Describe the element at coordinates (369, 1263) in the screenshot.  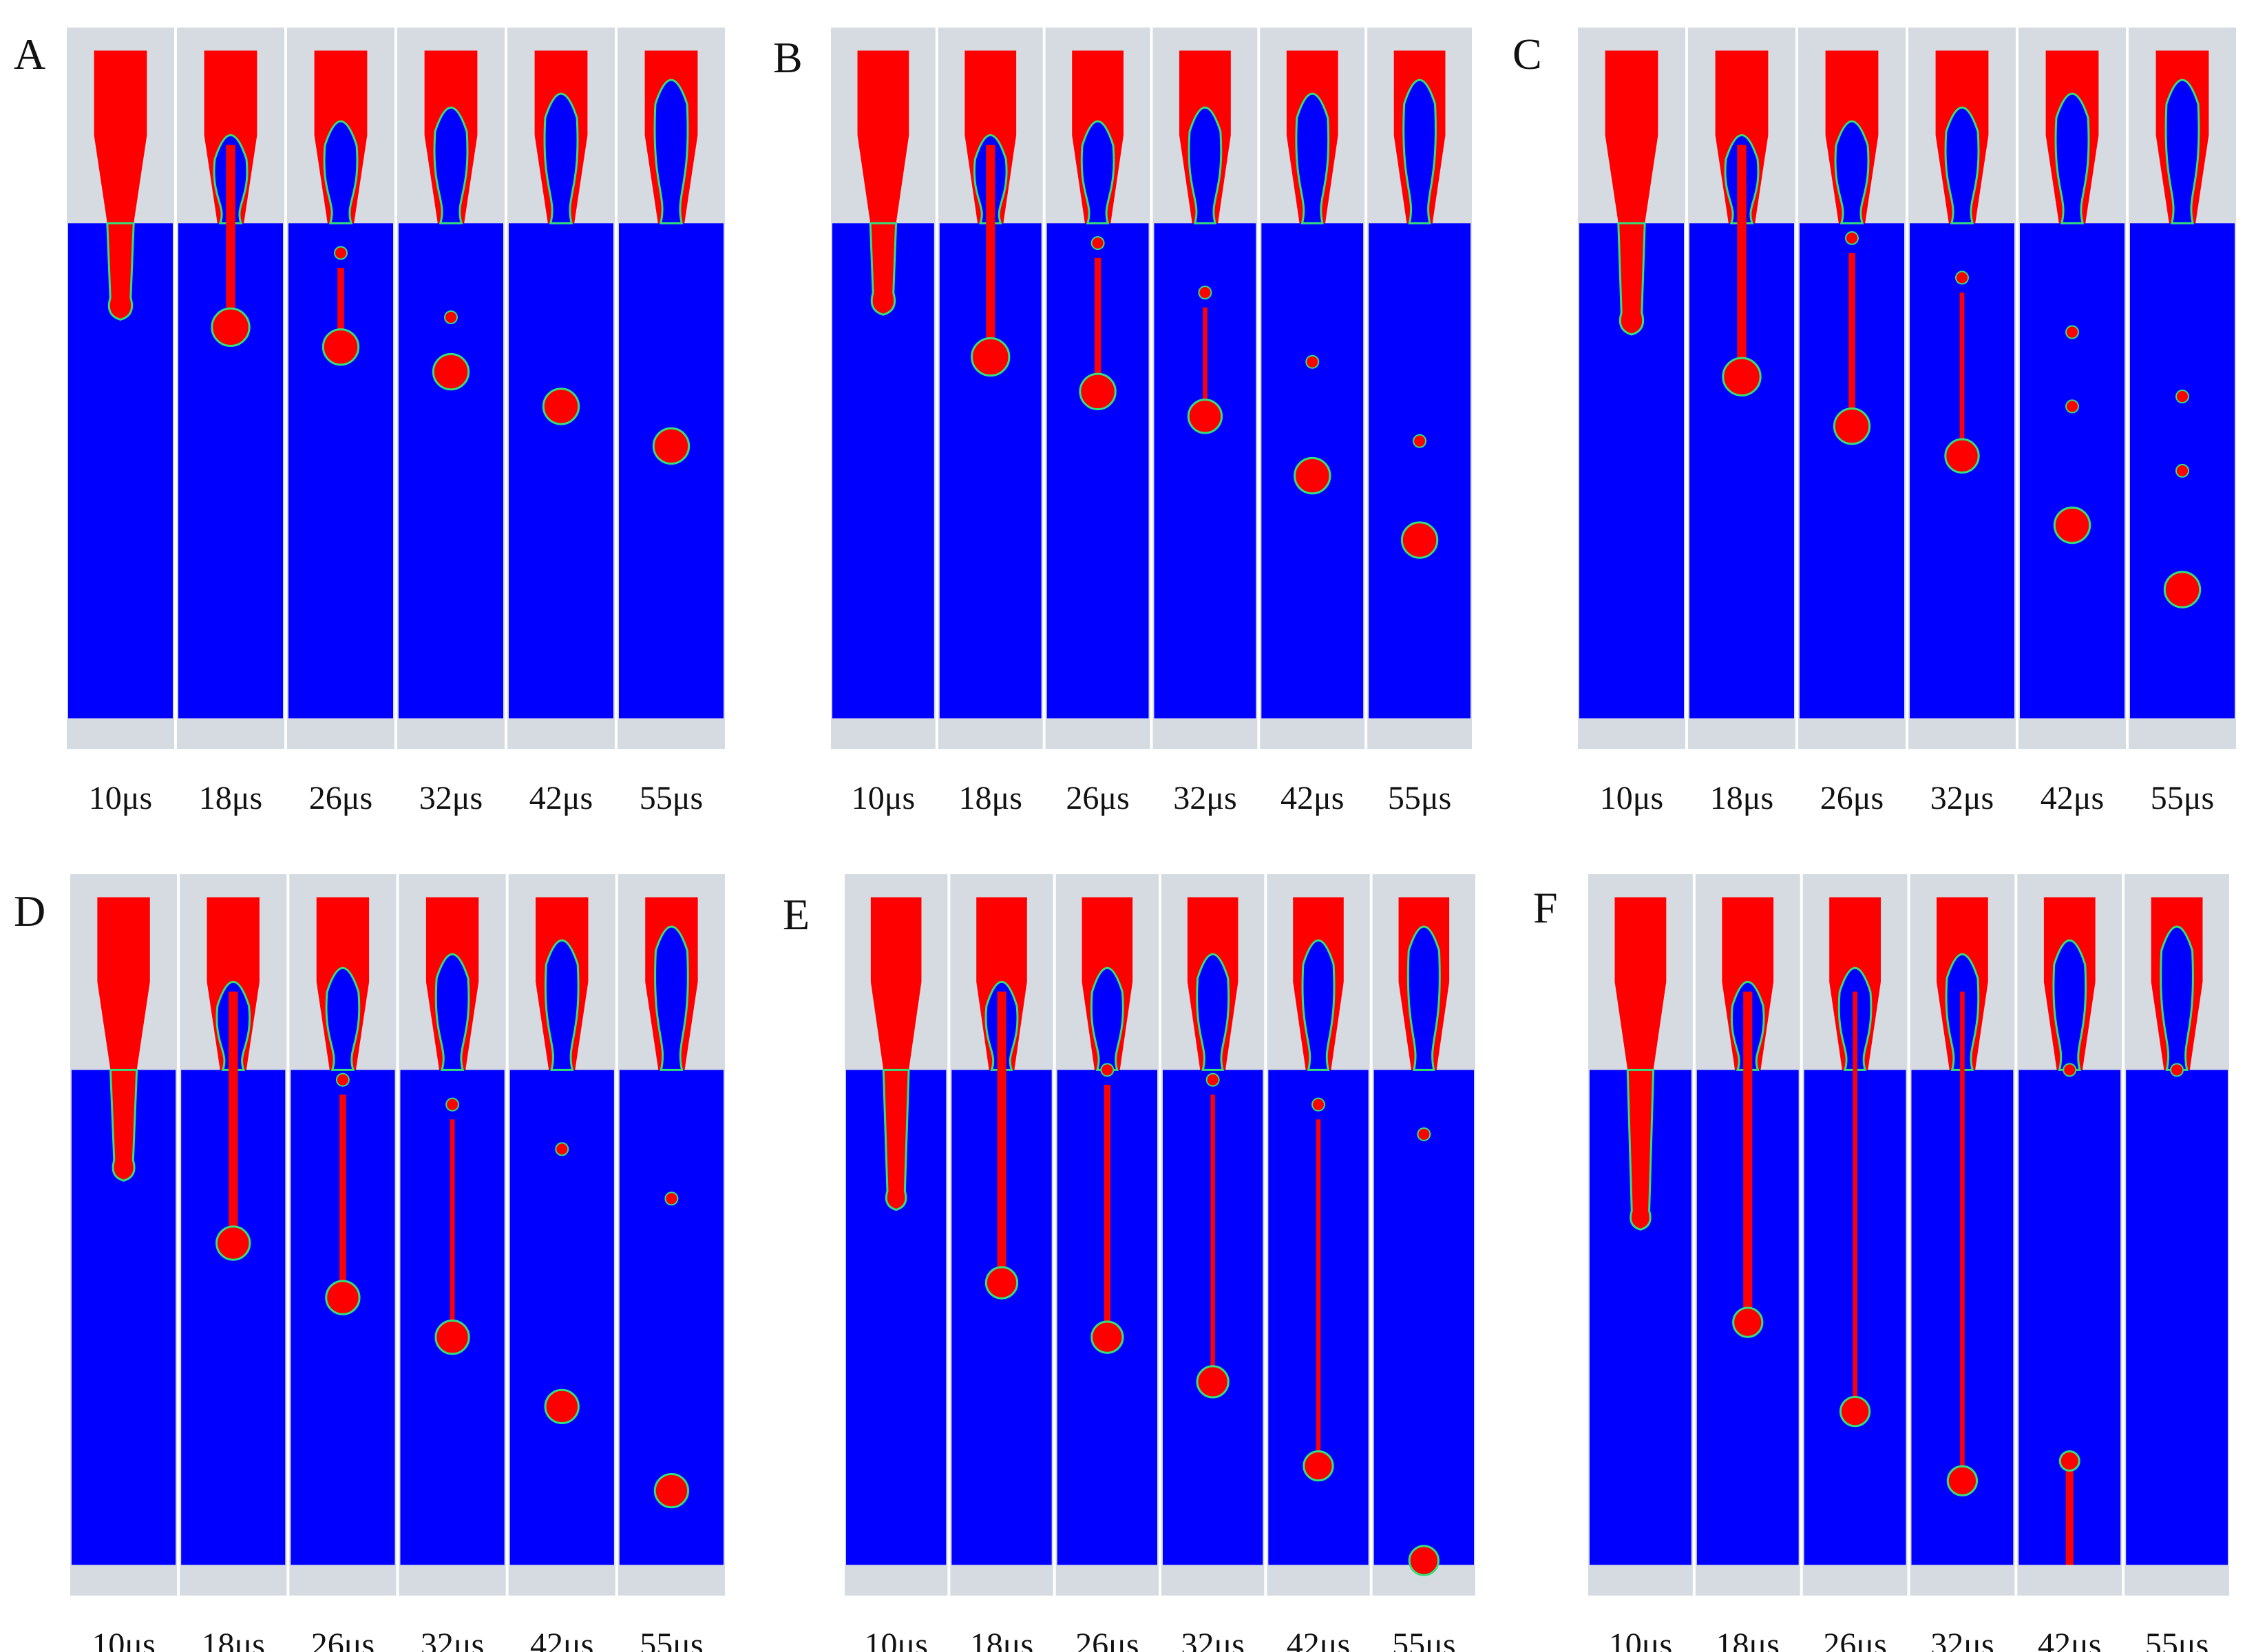
I see `panel-d: D 10μs 18μs 26μs 32μs 42μs 55μs` at that location.